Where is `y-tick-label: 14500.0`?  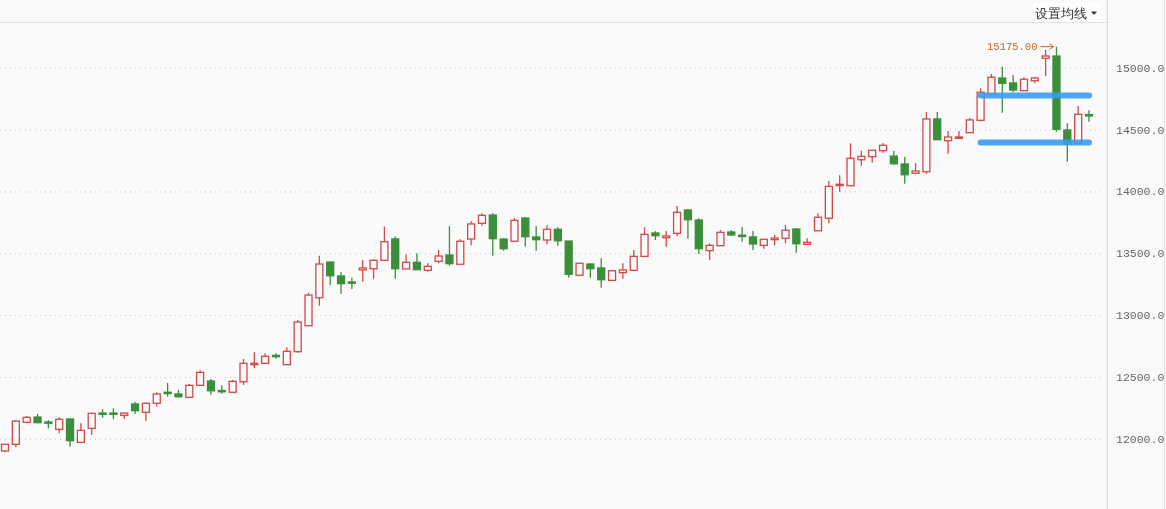
y-tick-label: 14500.0 is located at coordinates (1140, 130).